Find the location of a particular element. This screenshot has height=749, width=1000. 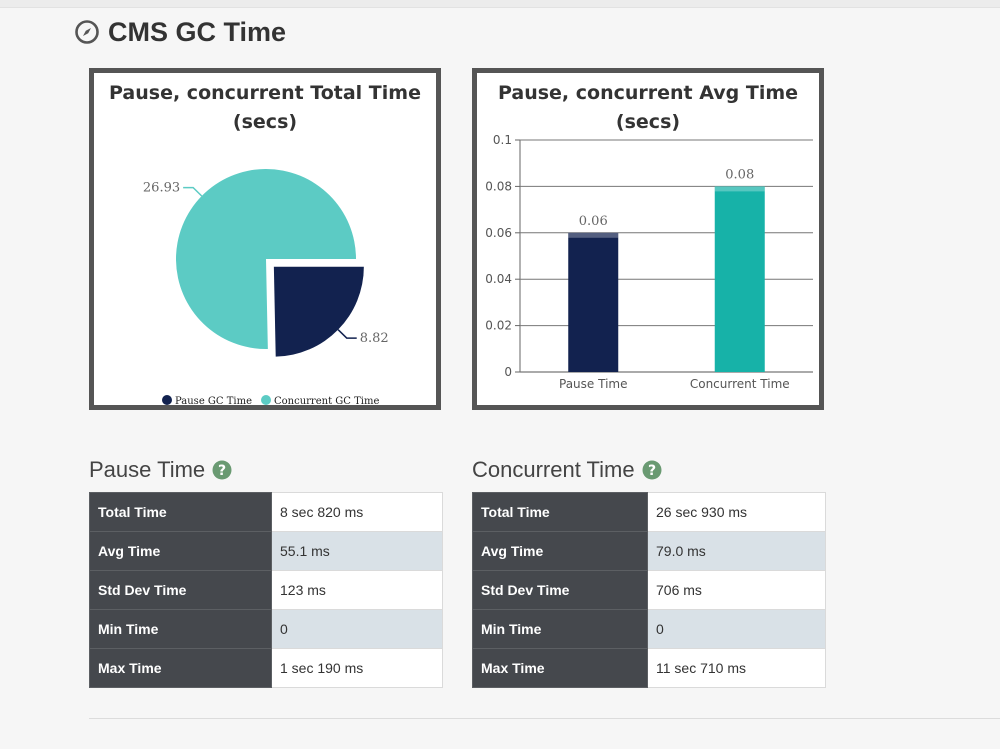

table-row: Max Time 1 sec 190 ms is located at coordinates (266, 668).